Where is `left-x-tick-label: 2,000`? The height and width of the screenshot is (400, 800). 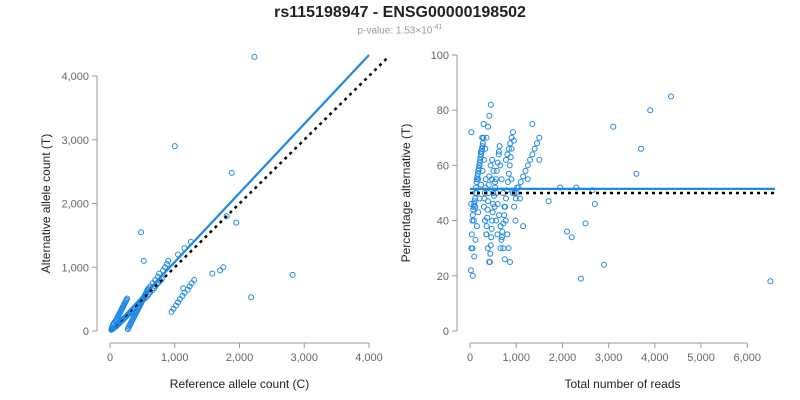 left-x-tick-label: 2,000 is located at coordinates (240, 358).